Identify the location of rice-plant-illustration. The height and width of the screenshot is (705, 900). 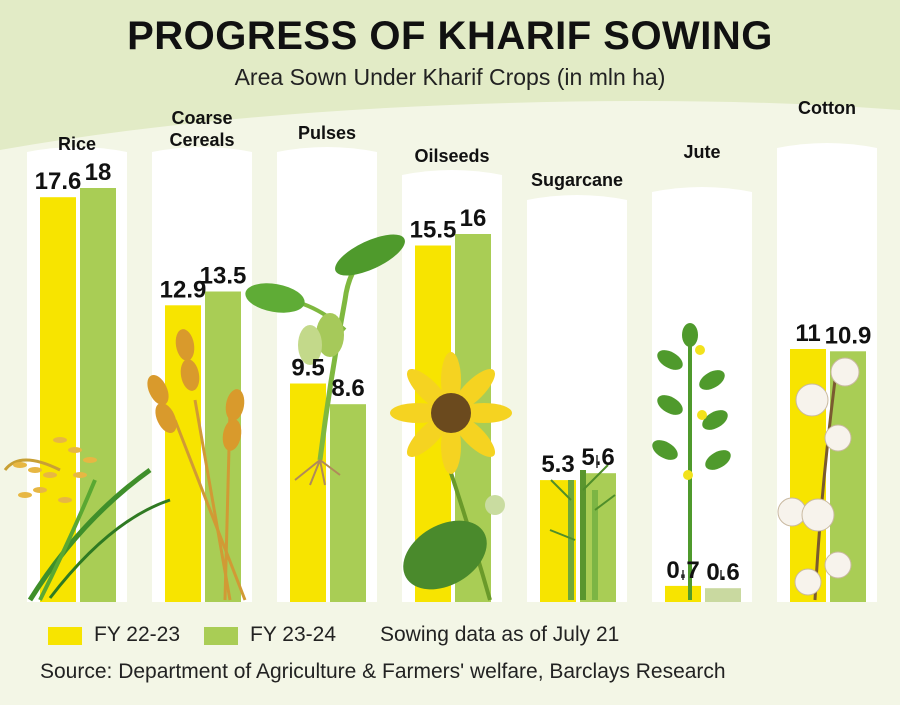
(87, 519).